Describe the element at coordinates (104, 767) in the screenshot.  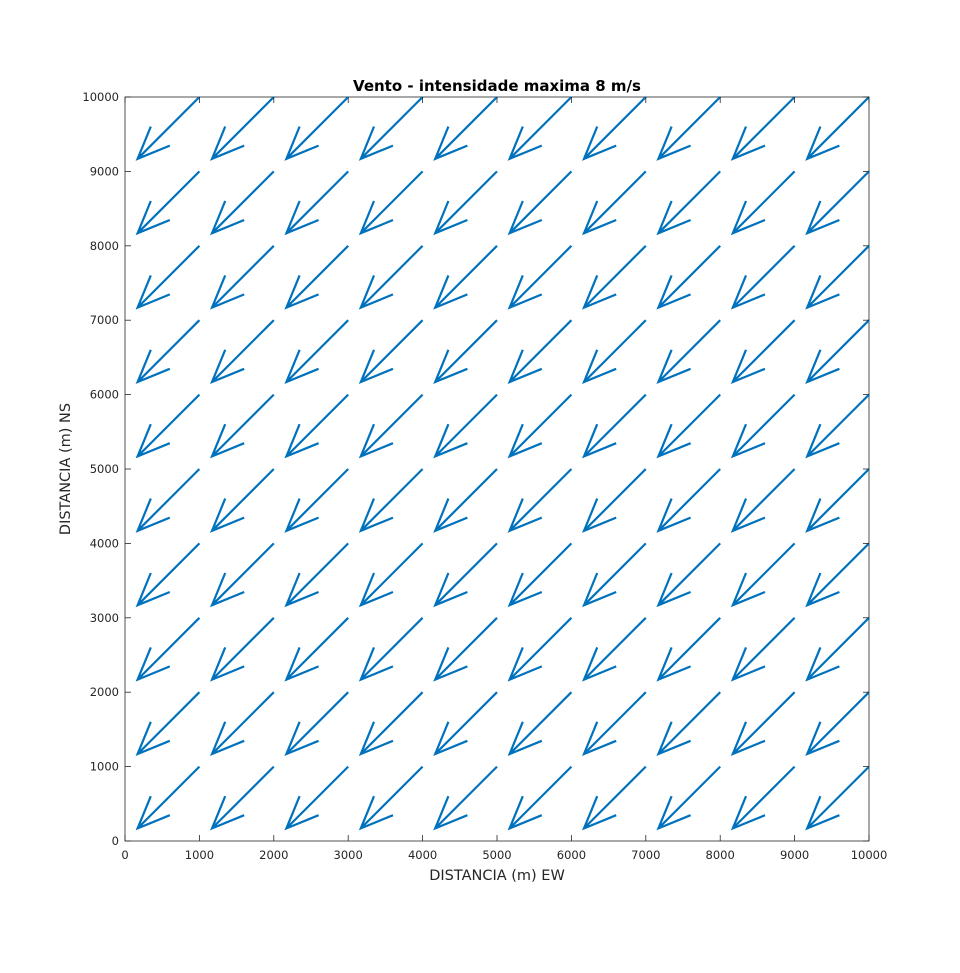
I see `y-tick-label: 1000` at that location.